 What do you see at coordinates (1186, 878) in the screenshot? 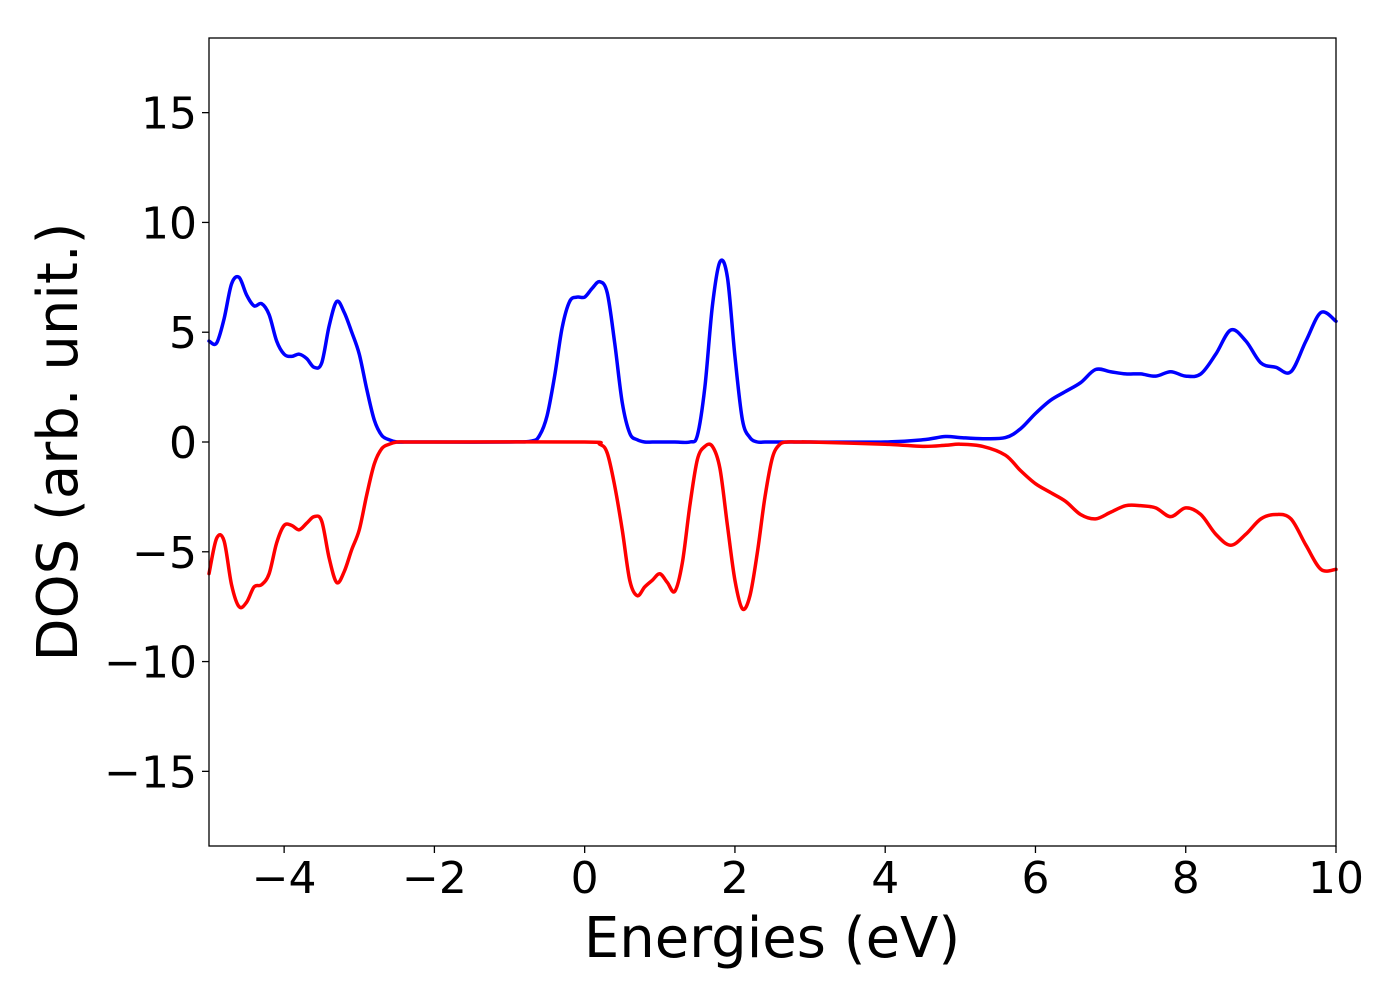
I see `x-tick-label: 8` at bounding box center [1186, 878].